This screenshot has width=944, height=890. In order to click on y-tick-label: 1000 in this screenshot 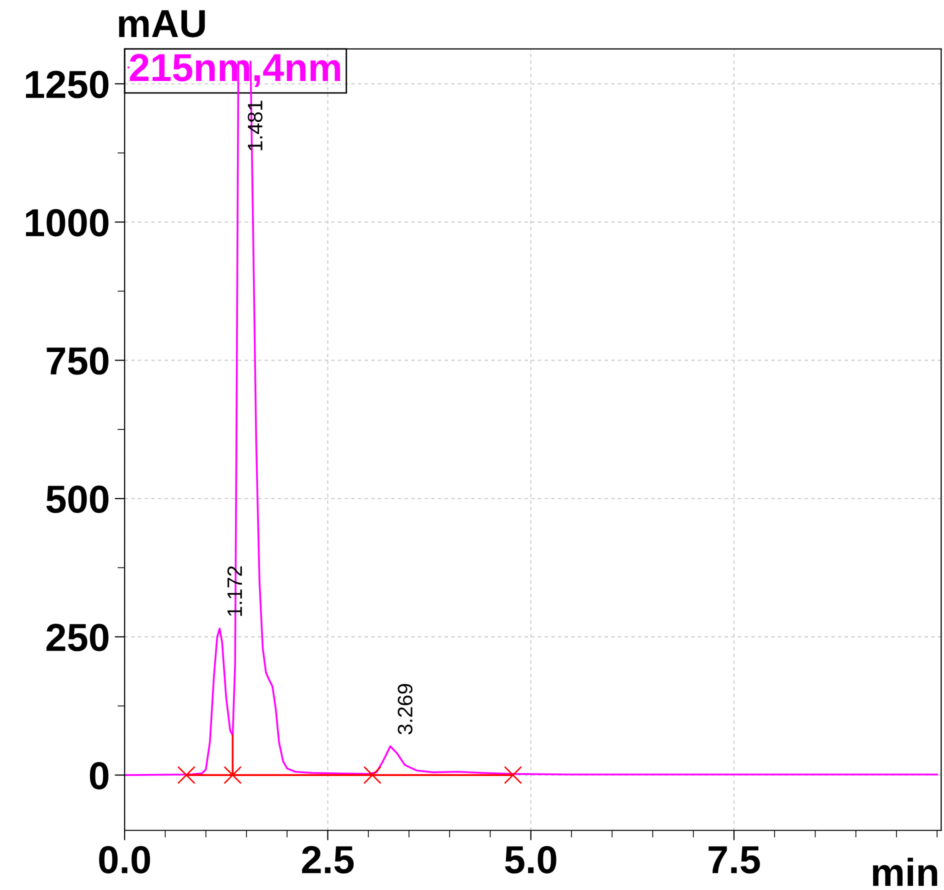, I will do `click(67, 222)`.